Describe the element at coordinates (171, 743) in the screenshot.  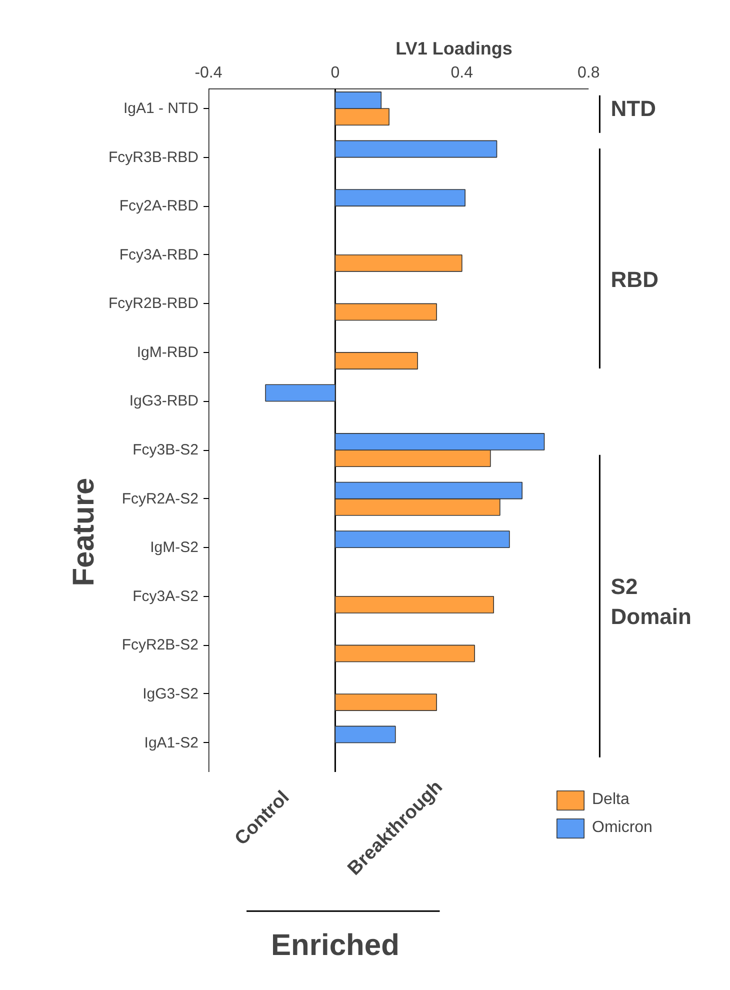
I see `y-tick-label: IgA1-S2` at that location.